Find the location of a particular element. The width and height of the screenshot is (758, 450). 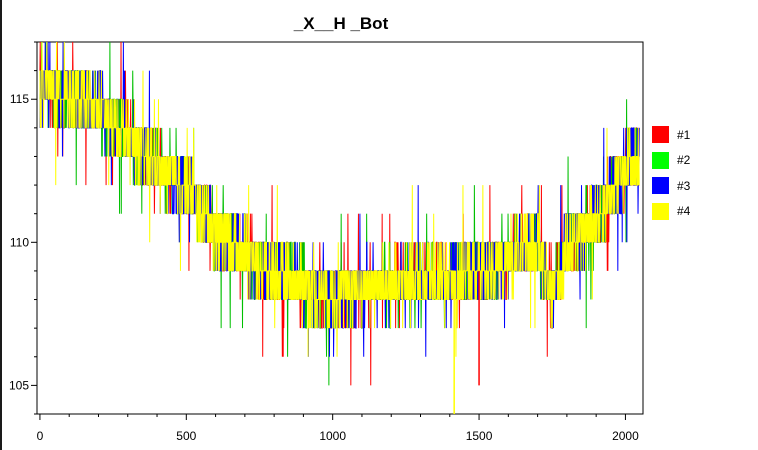

legend-item-1: #1 is located at coordinates (702, 135).